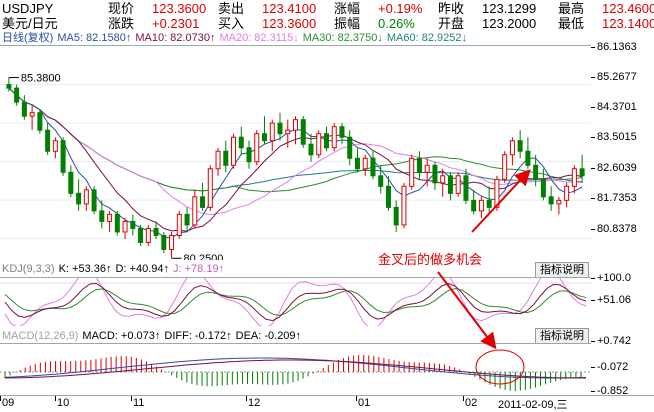 The width and height of the screenshot is (654, 412). What do you see at coordinates (562, 270) in the screenshot?
I see `kdj-indicator-button: 指标说明` at bounding box center [562, 270].